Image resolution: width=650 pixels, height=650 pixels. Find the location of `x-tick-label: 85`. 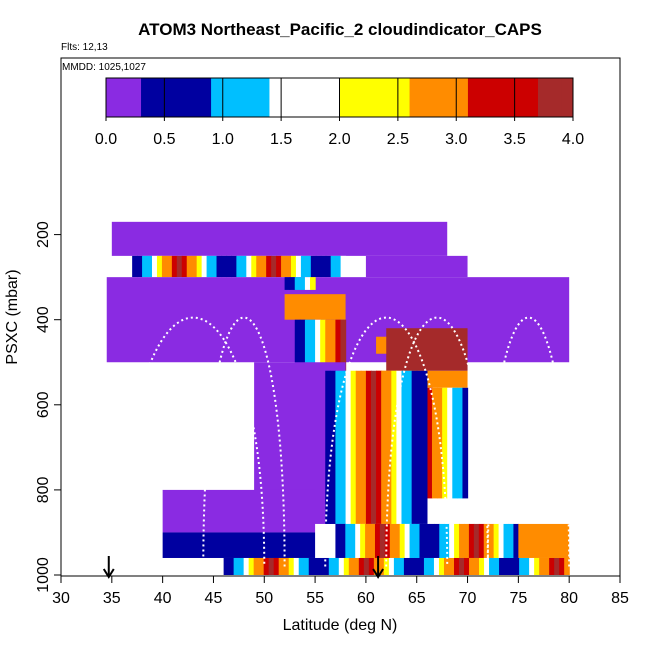

x-tick-label: 85 is located at coordinates (620, 598).